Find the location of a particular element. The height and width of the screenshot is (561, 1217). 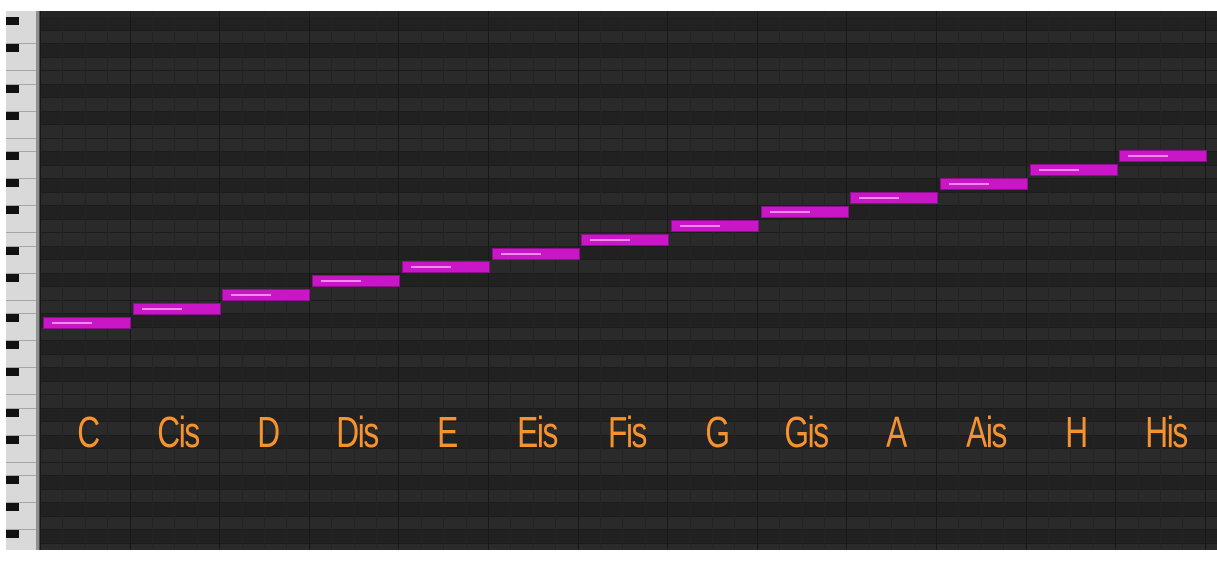

piano-keyboard is located at coordinates (21, 280).